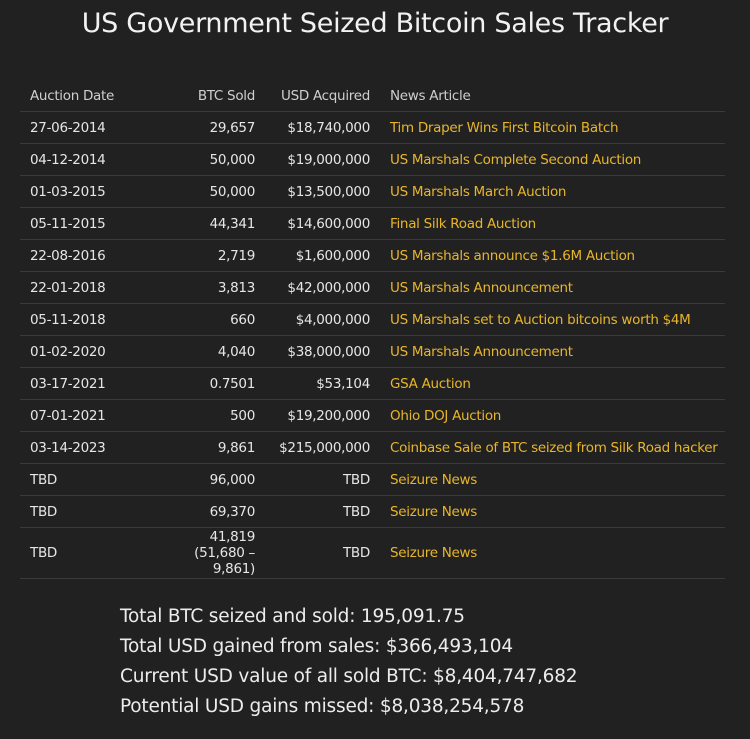  What do you see at coordinates (203, 479) in the screenshot?
I see `btc-sold: 96,000` at bounding box center [203, 479].